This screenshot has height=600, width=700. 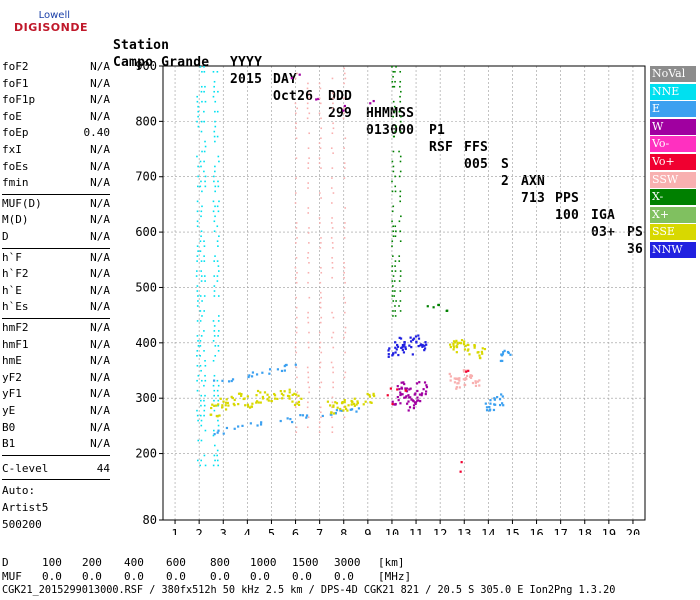 I want to click on param-name: M(D), so click(x=15, y=220).